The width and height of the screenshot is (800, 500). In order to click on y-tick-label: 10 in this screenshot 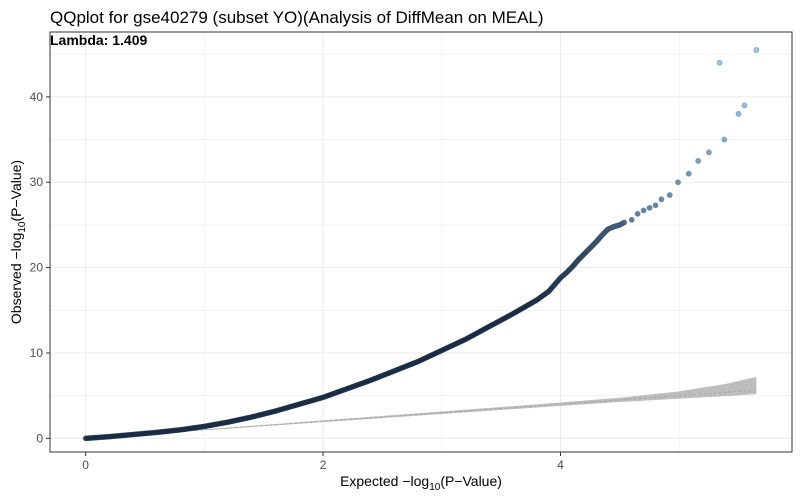, I will do `click(37, 353)`.